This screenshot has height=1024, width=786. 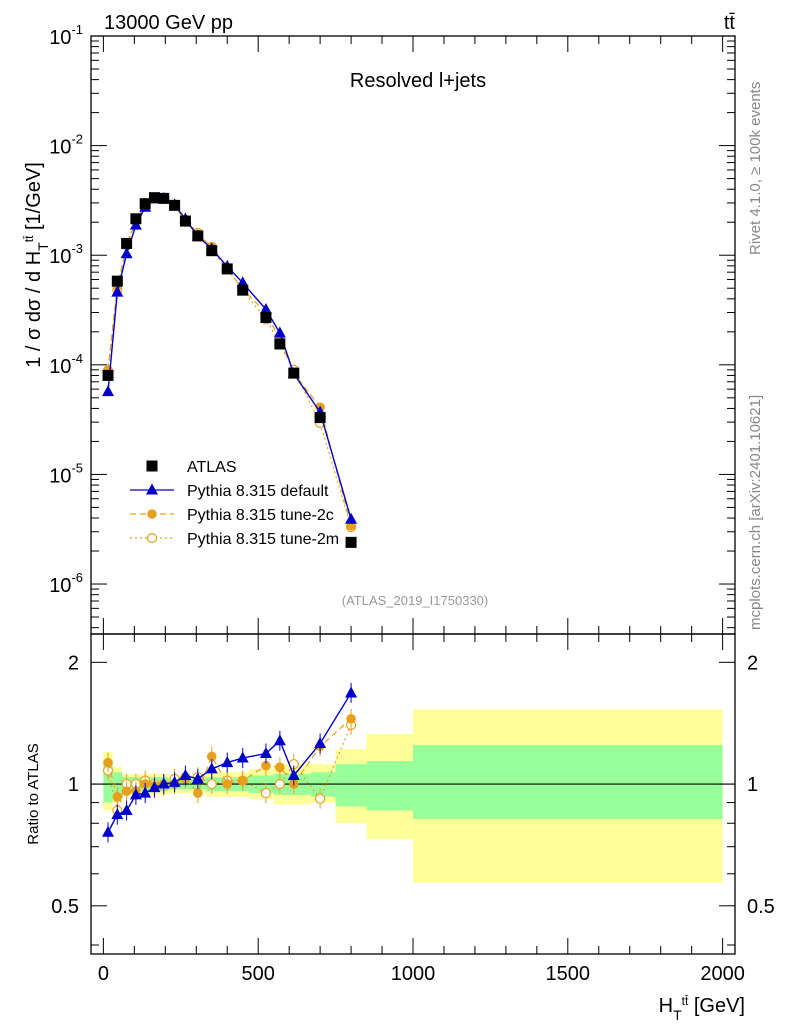 What do you see at coordinates (752, 663) in the screenshot?
I see `ratio-y-tick-label-right: 2` at bounding box center [752, 663].